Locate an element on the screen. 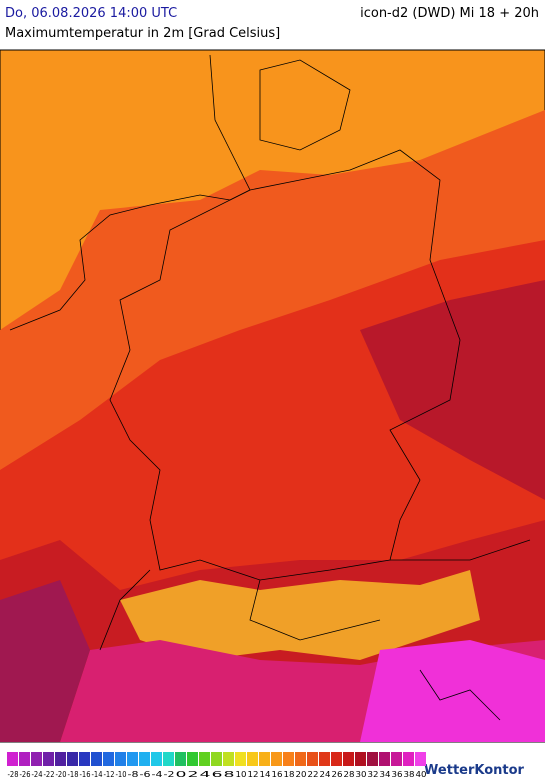 The image size is (545, 783). legend-label: 4 is located at coordinates (205, 774).